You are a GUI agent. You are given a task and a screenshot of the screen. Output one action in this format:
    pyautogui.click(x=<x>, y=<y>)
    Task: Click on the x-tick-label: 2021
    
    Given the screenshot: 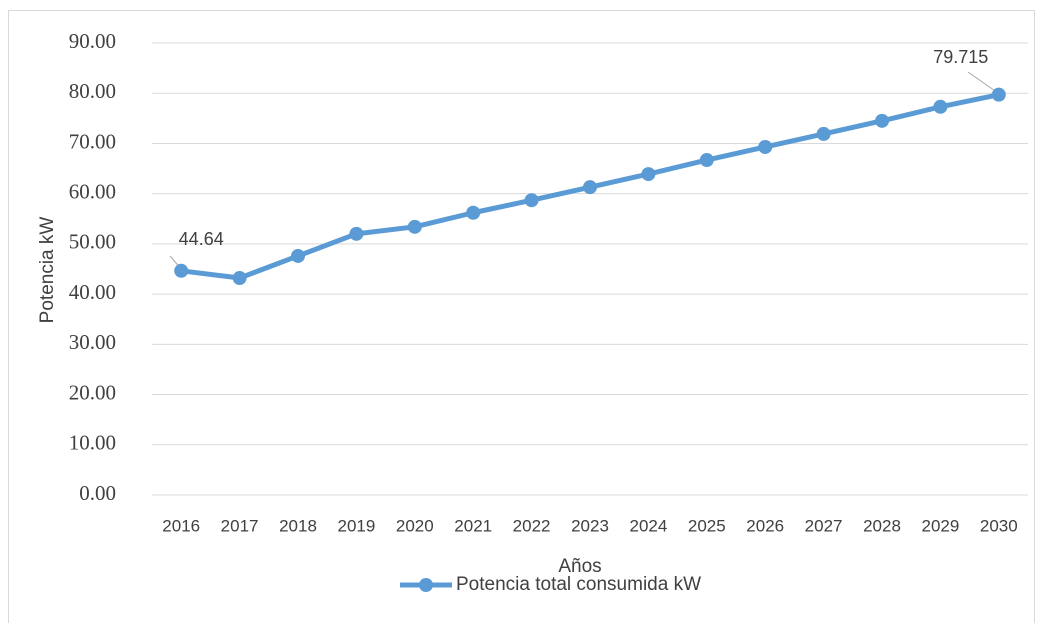 What is the action you would take?
    pyautogui.click(x=473, y=525)
    